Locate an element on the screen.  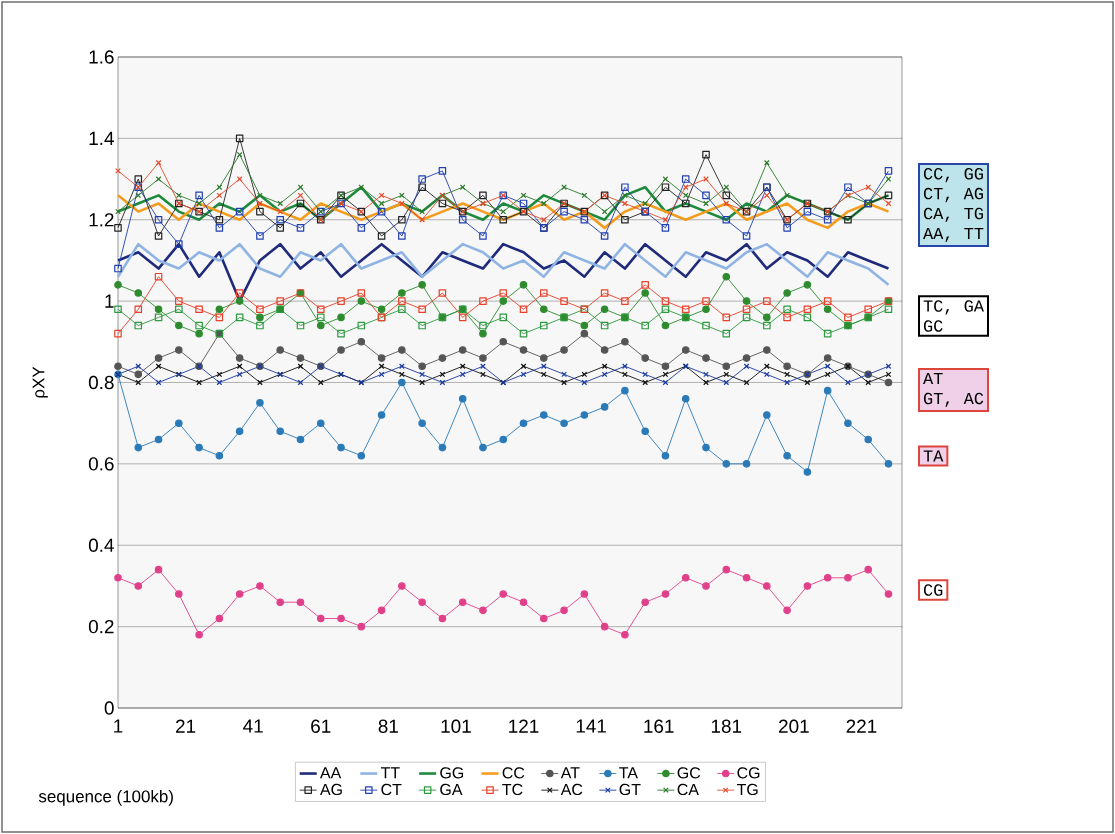
y-tick-label: 1.4 is located at coordinates (101, 138).